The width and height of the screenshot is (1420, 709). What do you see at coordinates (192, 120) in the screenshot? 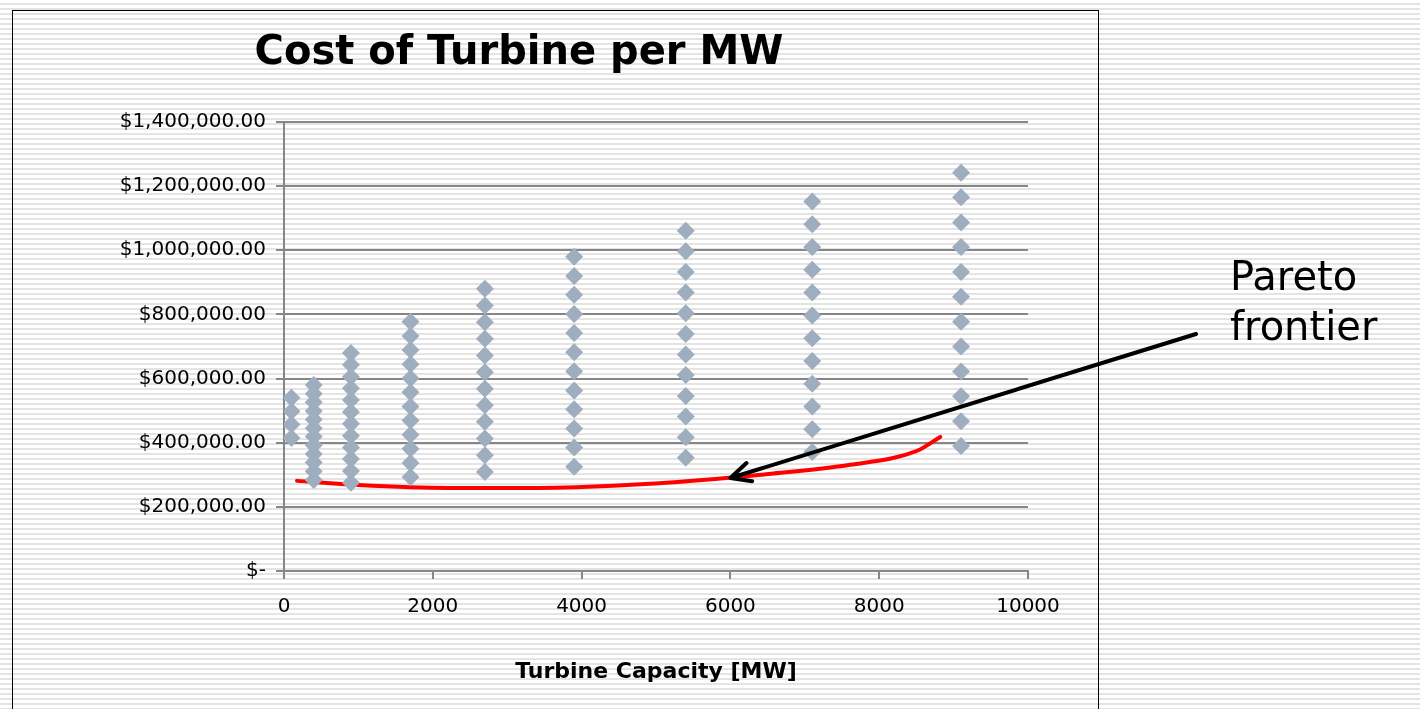
I see `y-tick-label: $1,400,000.00` at bounding box center [192, 120].